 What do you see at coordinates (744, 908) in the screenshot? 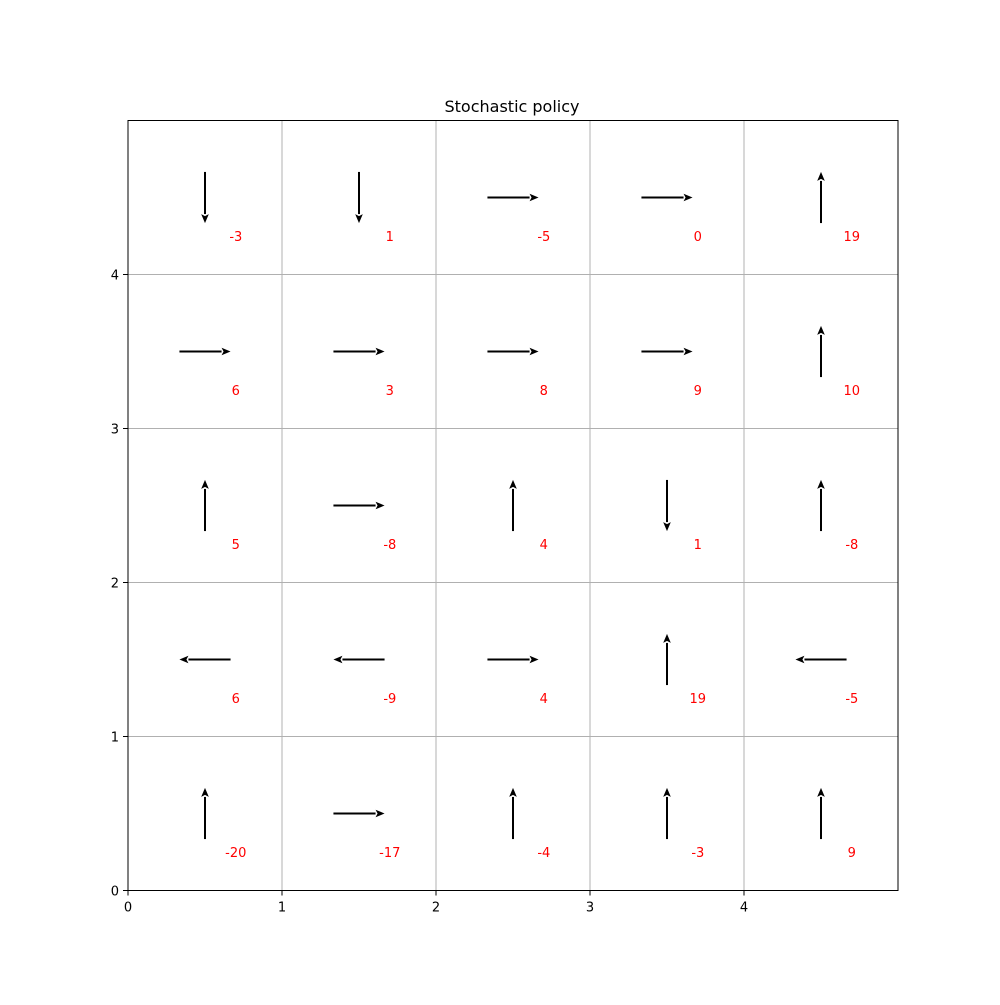
I see `x-tick-label: 4` at bounding box center [744, 908].